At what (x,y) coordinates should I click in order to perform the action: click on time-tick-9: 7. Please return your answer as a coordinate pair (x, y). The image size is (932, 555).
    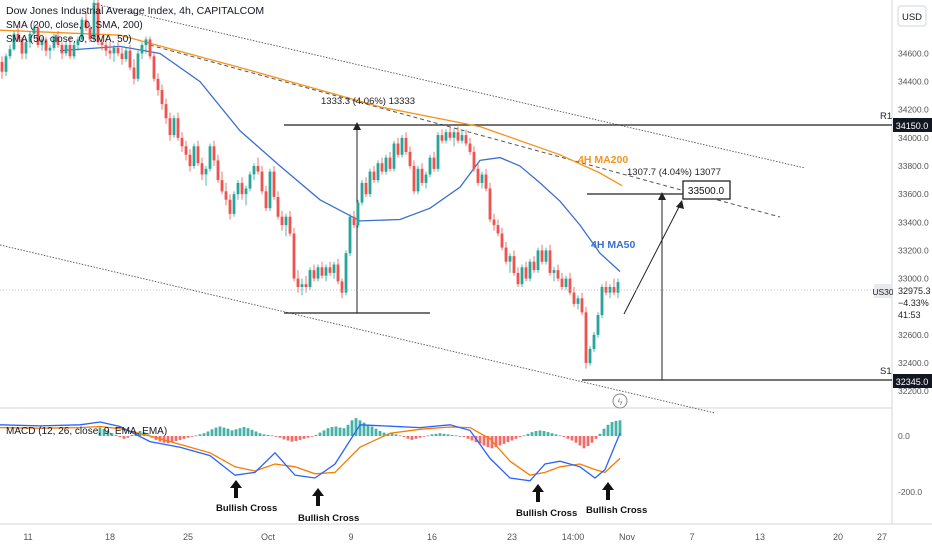
    Looking at the image, I should click on (691, 537).